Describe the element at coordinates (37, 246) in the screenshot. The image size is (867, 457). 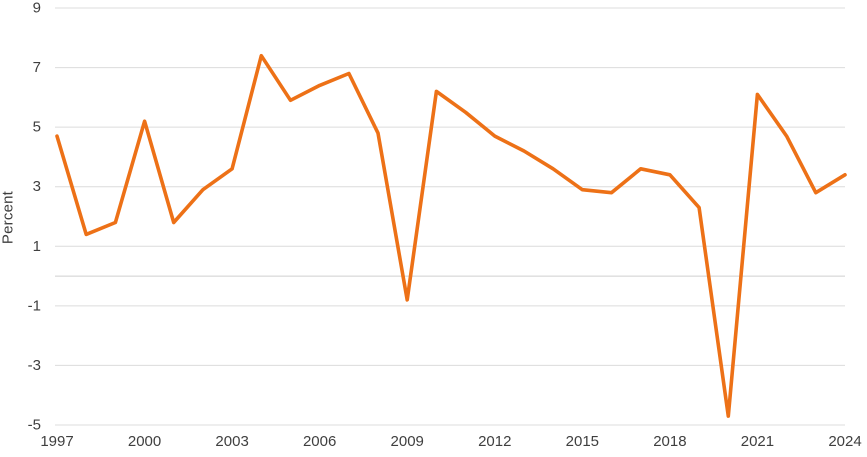
I see `y-tick-label: 1` at that location.